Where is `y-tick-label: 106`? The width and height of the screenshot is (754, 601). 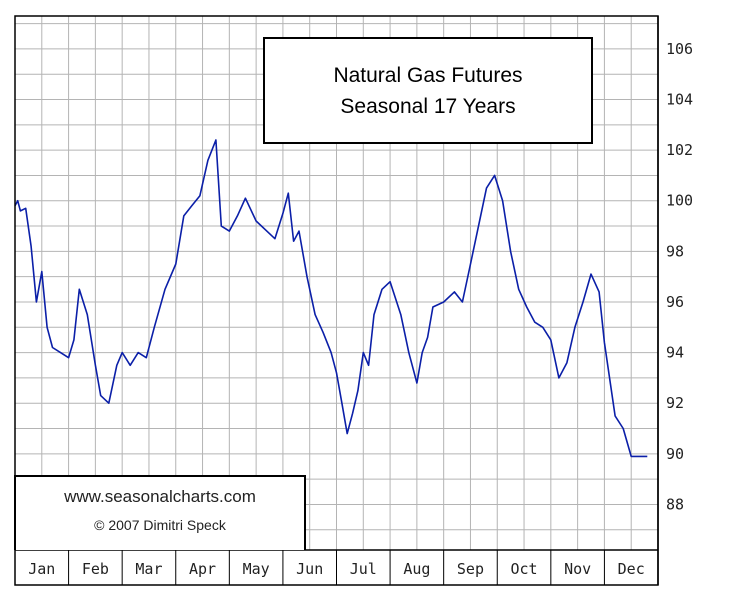 y-tick-label: 106 is located at coordinates (679, 49).